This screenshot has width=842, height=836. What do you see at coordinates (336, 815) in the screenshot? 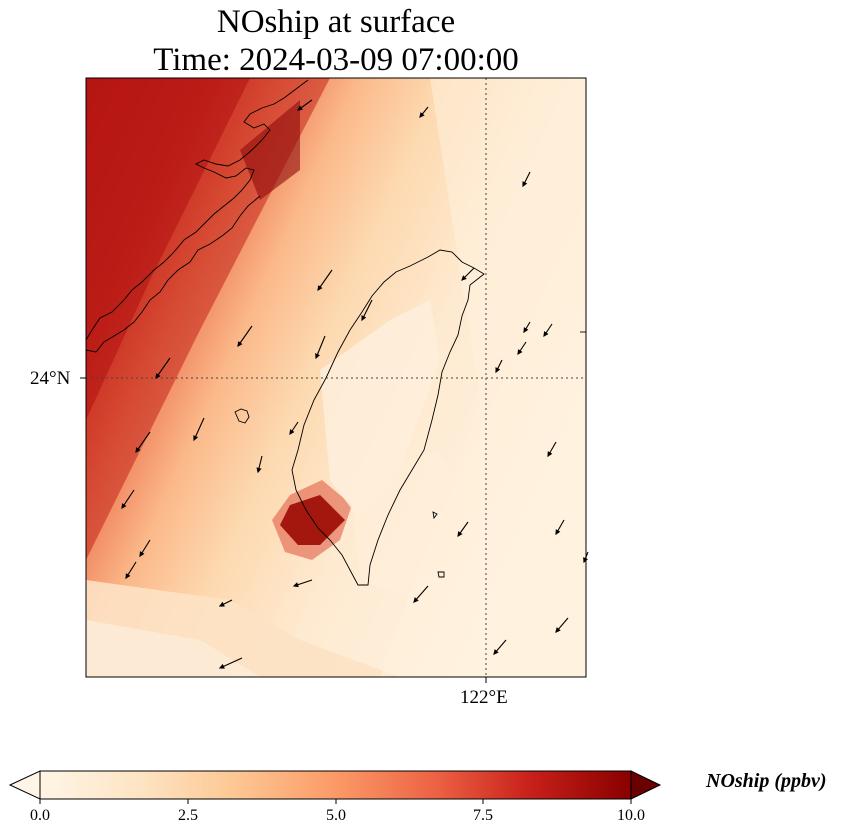
I see `colorbar-tick-label: 5.0` at bounding box center [336, 815].